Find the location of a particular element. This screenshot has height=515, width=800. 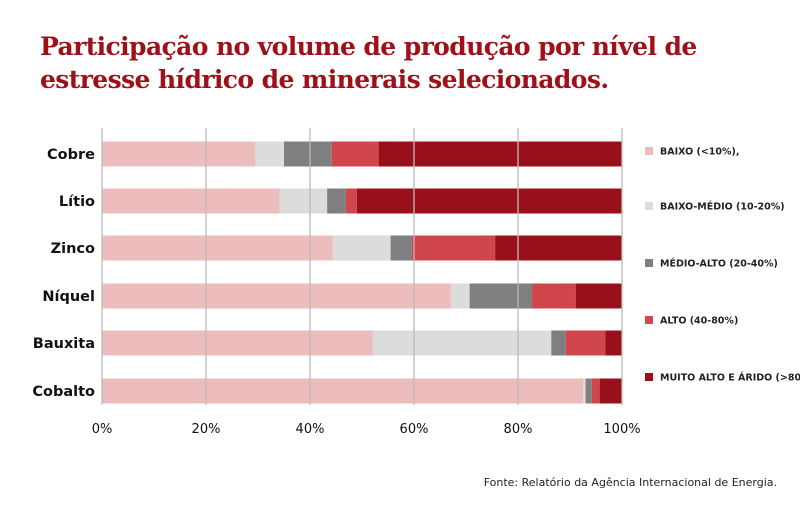

category-label: Cobre is located at coordinates (71, 155).